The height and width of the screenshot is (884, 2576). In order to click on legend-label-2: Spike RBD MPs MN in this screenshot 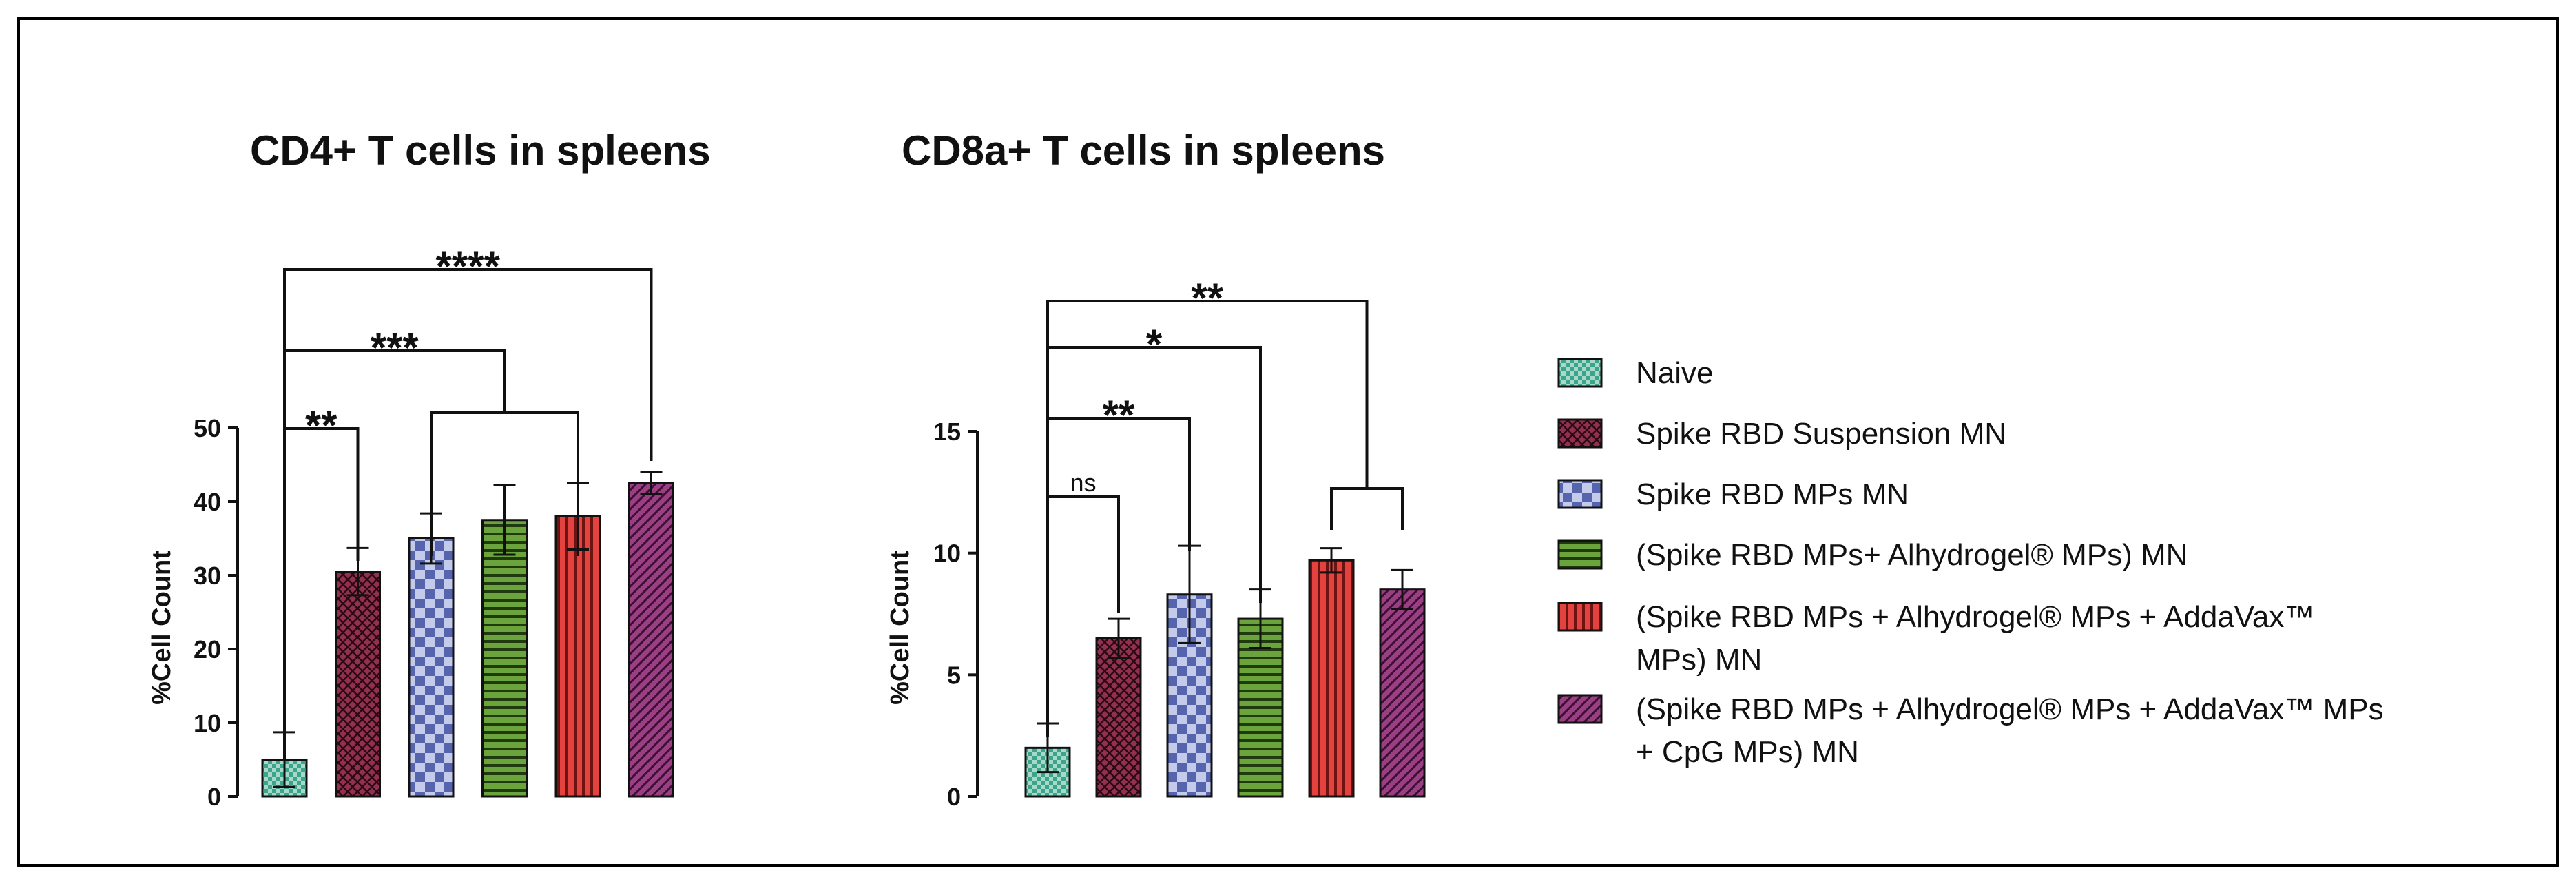, I will do `click(1772, 494)`.